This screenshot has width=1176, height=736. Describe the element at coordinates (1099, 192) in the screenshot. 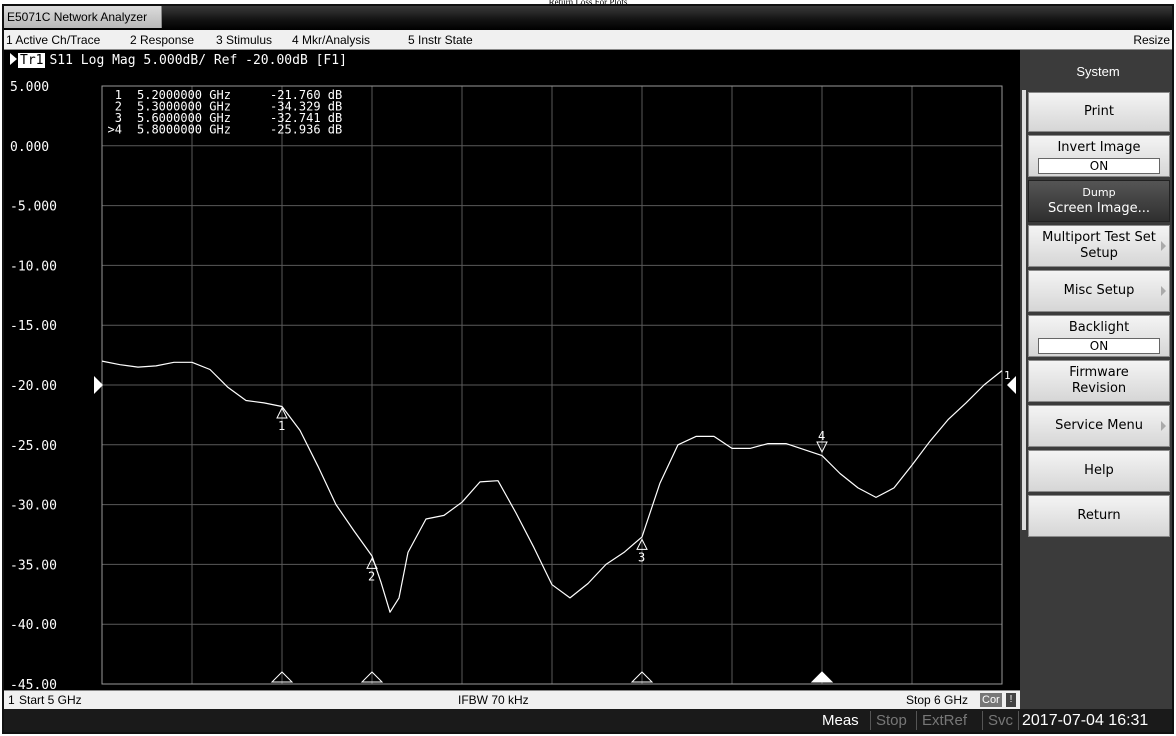

I see `dump-label: Dump` at that location.